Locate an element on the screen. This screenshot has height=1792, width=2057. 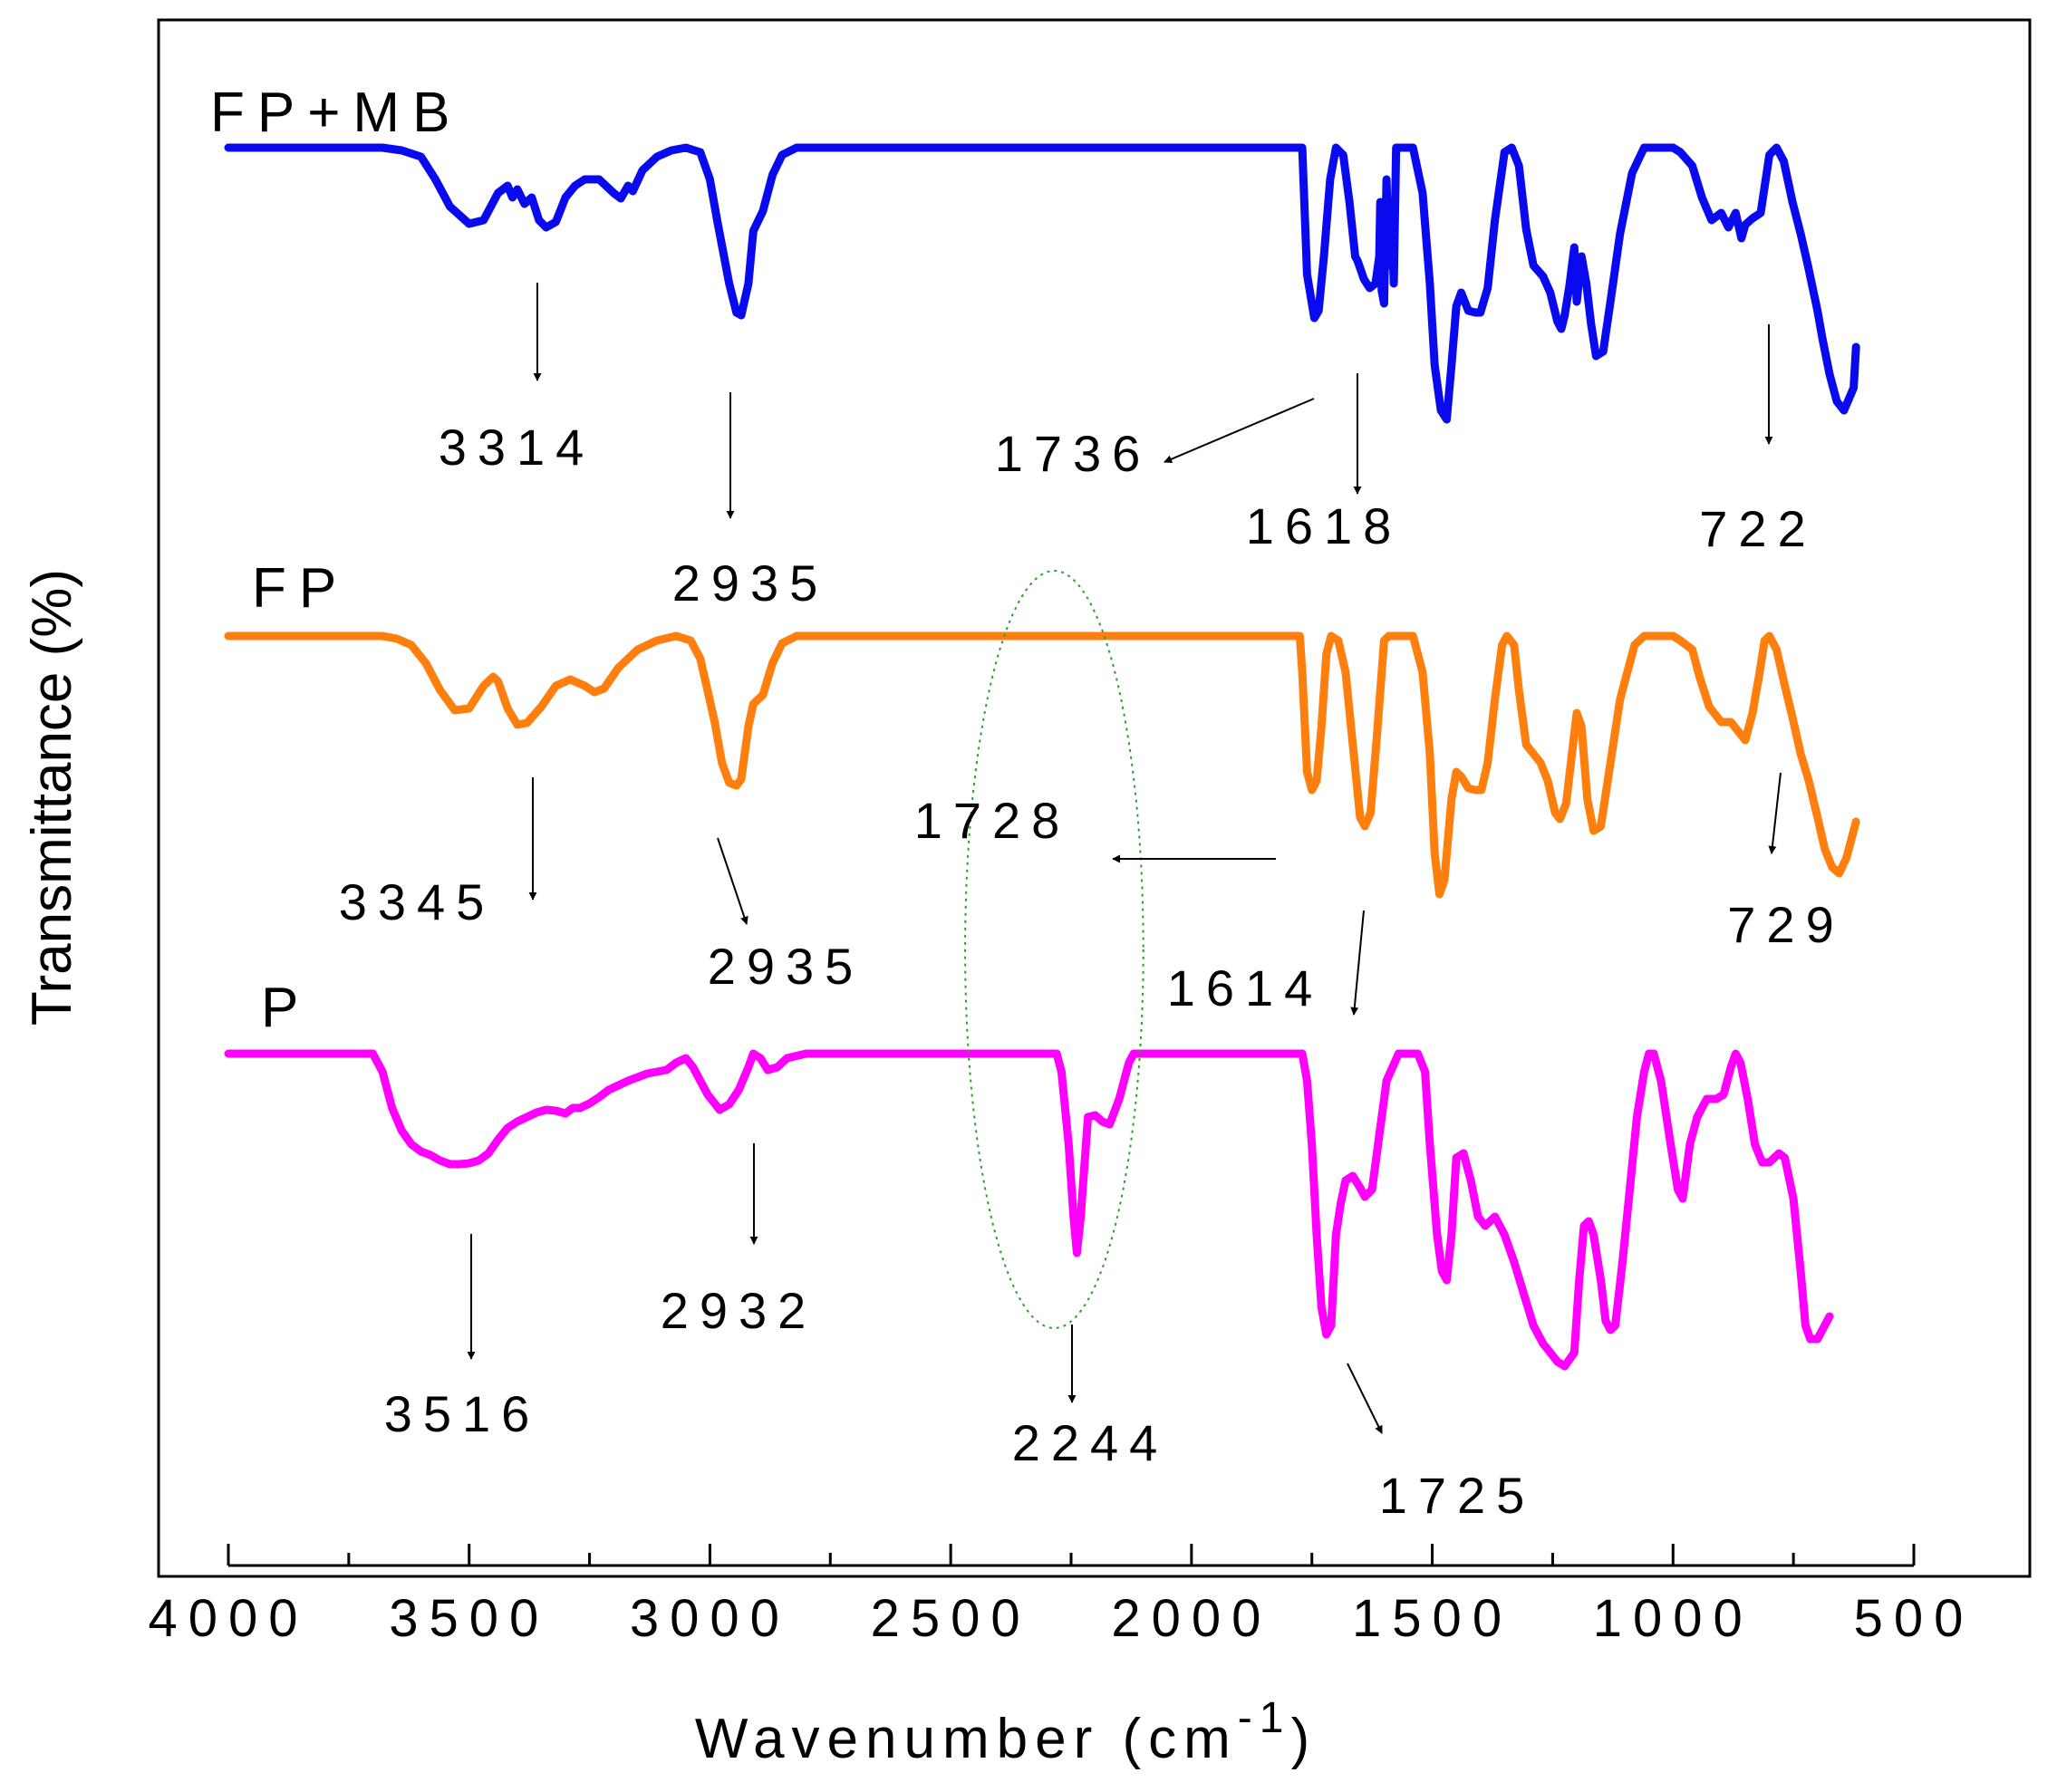
series-line-fp is located at coordinates (1042, 765).